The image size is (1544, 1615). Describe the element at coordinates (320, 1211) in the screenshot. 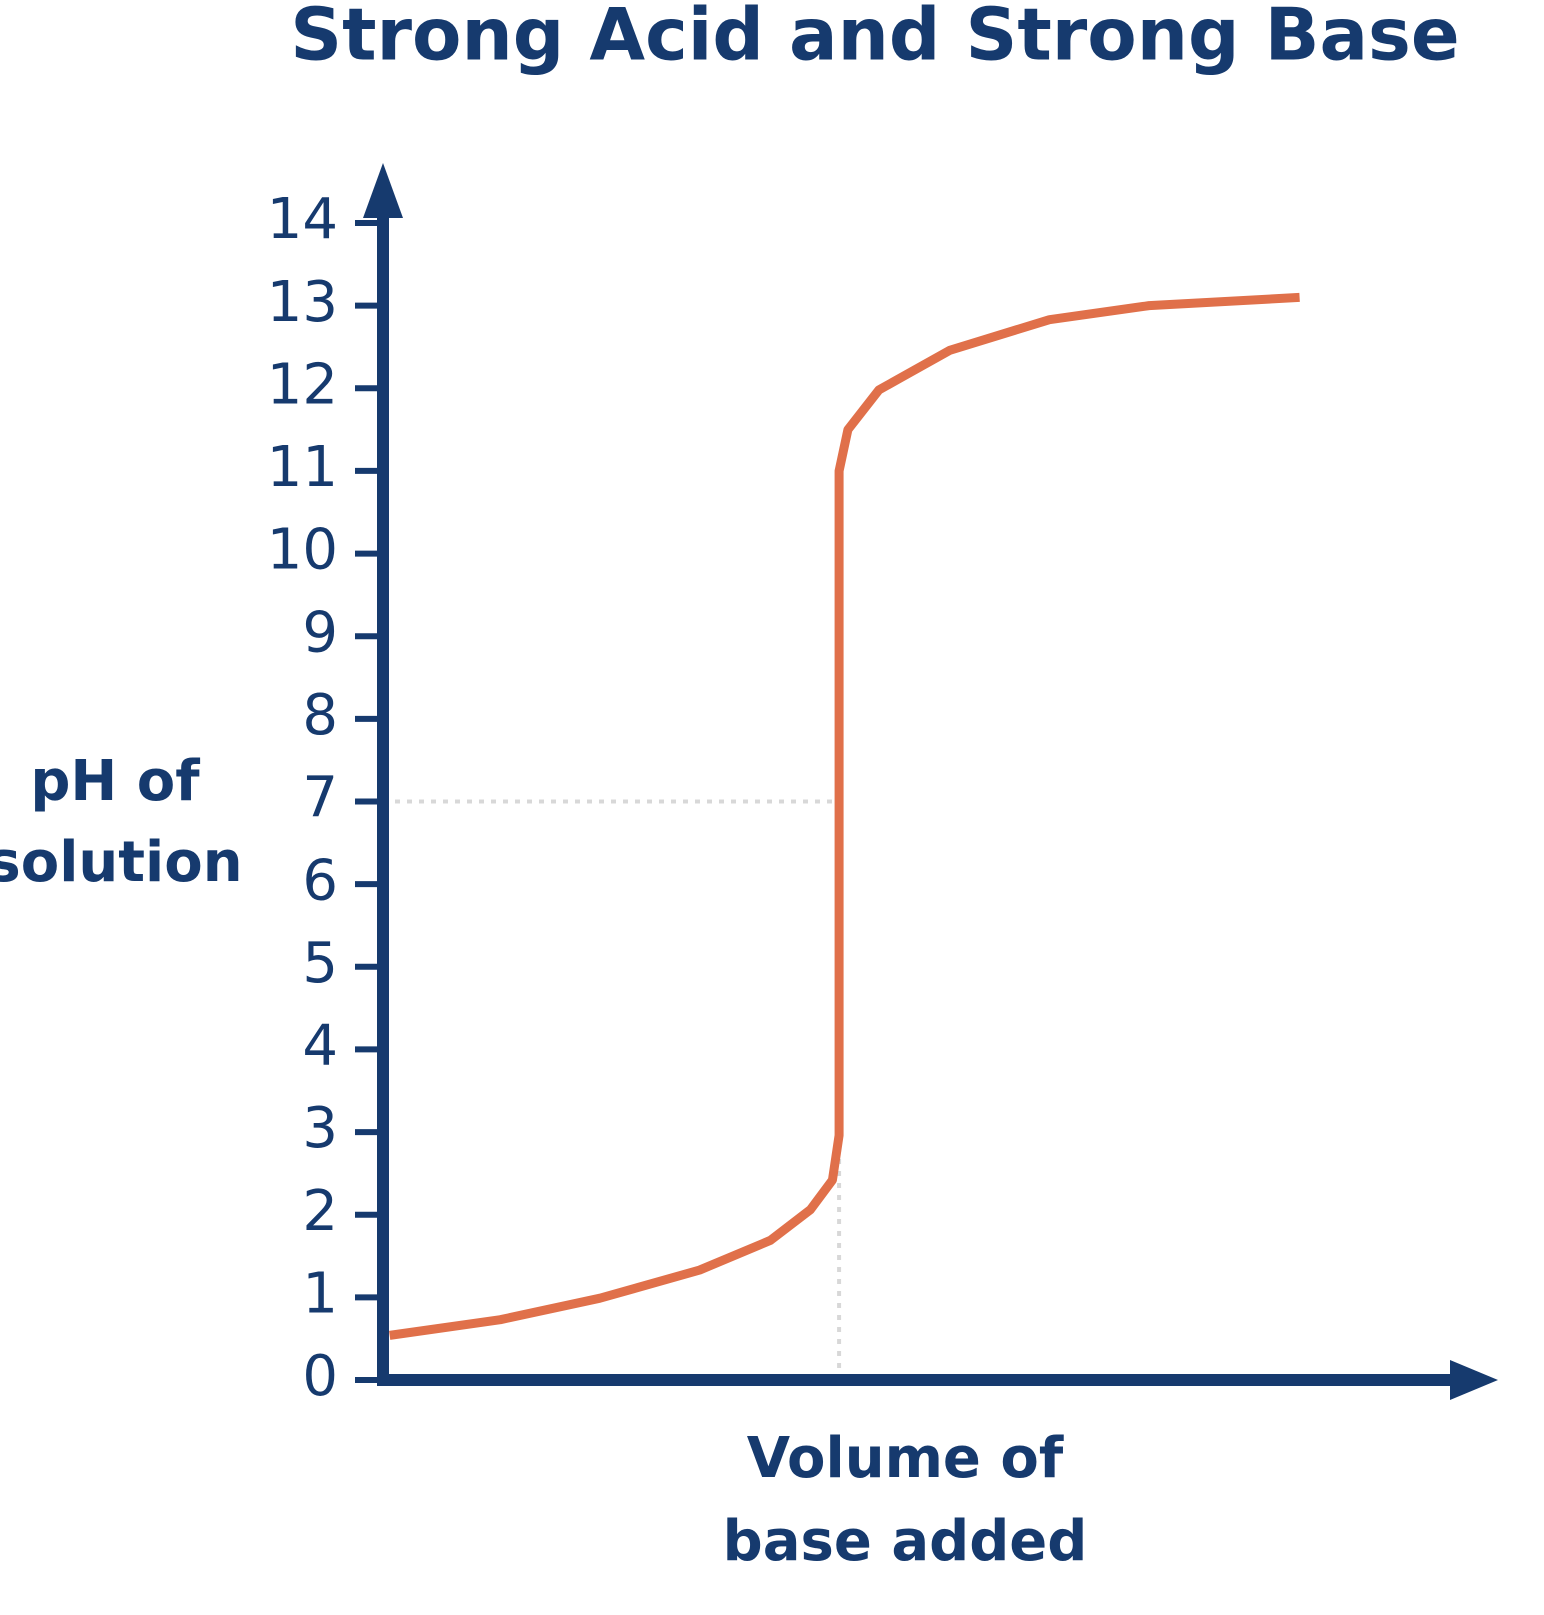

I see `y-tick-label: 2` at that location.